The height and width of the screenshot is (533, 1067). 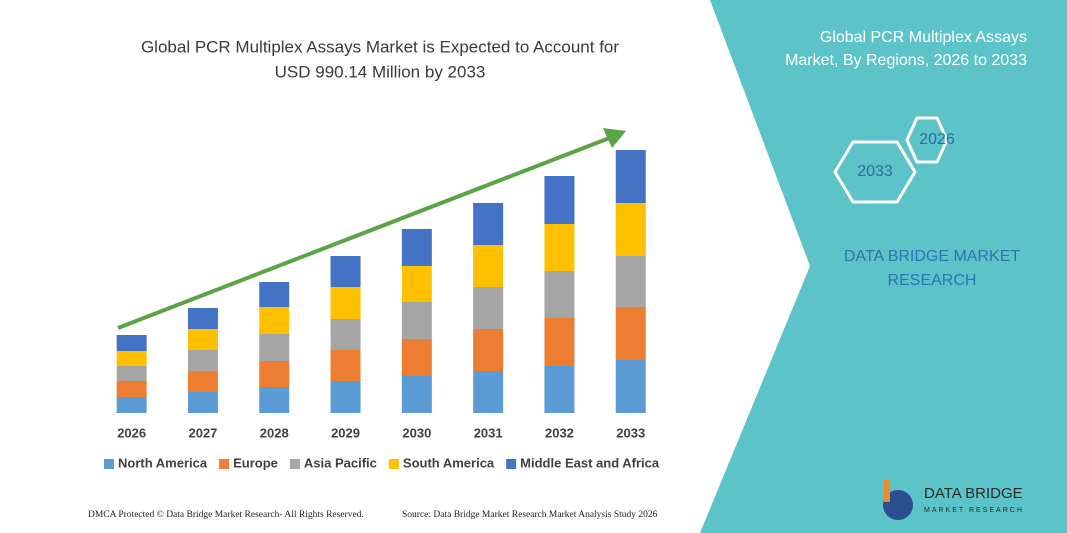 What do you see at coordinates (416, 432) in the screenshot?
I see `x-tick-label: 2030` at bounding box center [416, 432].